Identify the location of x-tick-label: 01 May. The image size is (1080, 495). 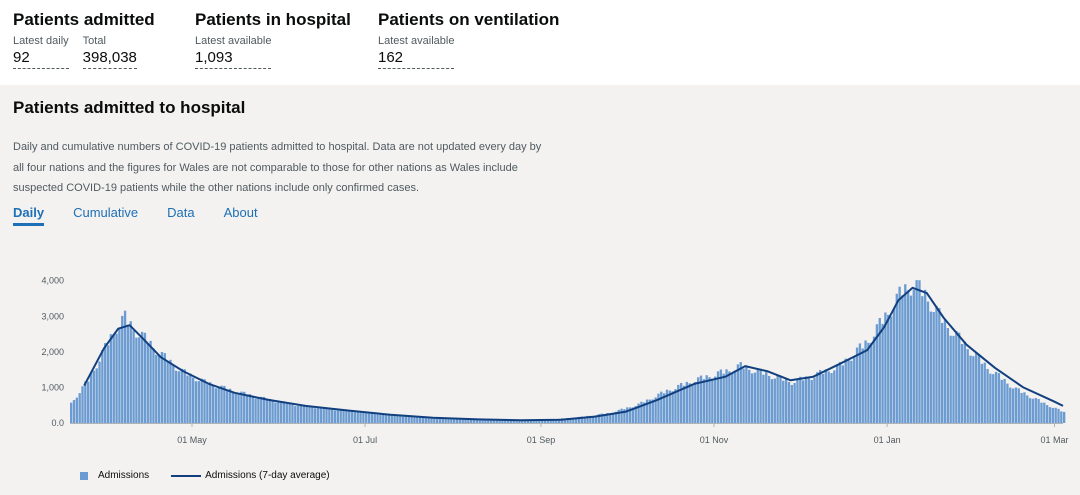
(192, 440).